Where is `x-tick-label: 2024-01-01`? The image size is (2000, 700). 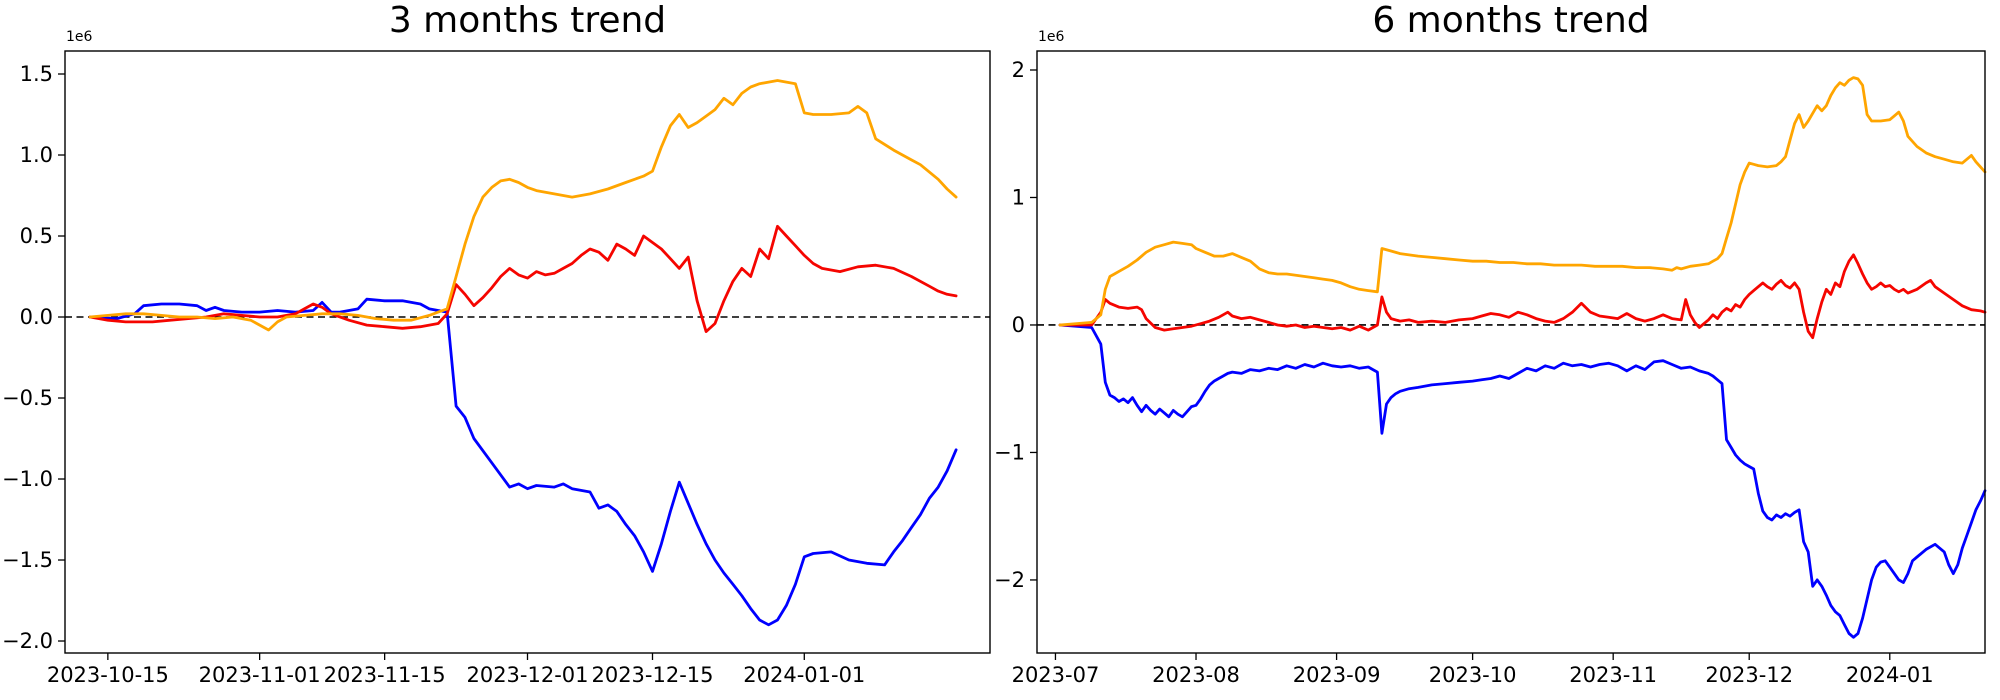 x-tick-label: 2024-01-01 is located at coordinates (804, 675).